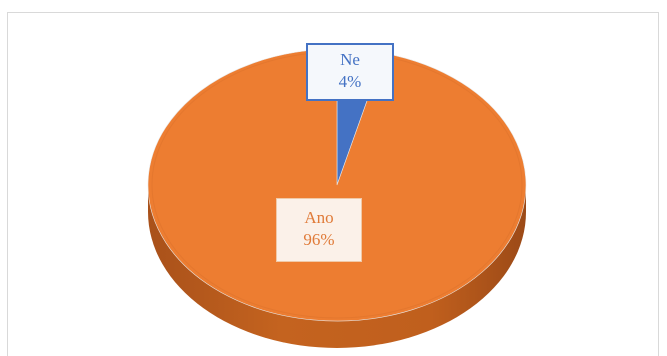  I want to click on data-label-ano-percent: 96%, so click(319, 239).